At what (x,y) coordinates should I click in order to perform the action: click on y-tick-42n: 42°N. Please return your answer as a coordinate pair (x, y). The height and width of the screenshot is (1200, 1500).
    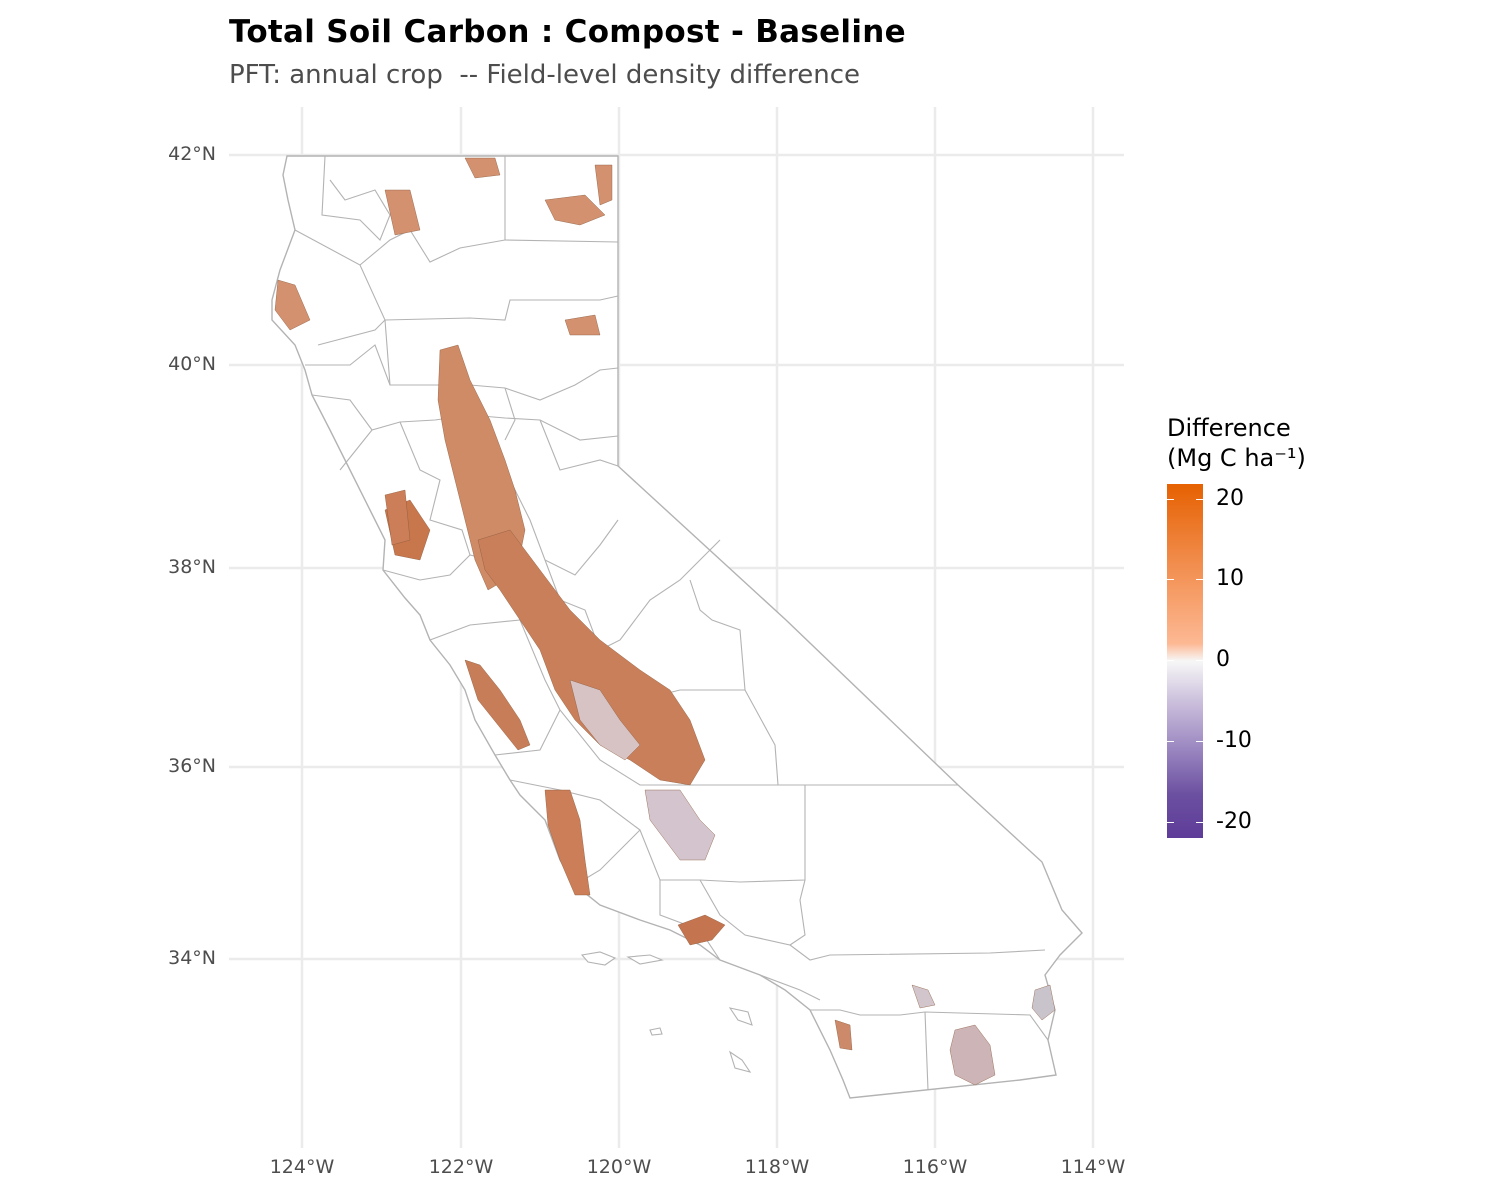
    Looking at the image, I should click on (192, 154).